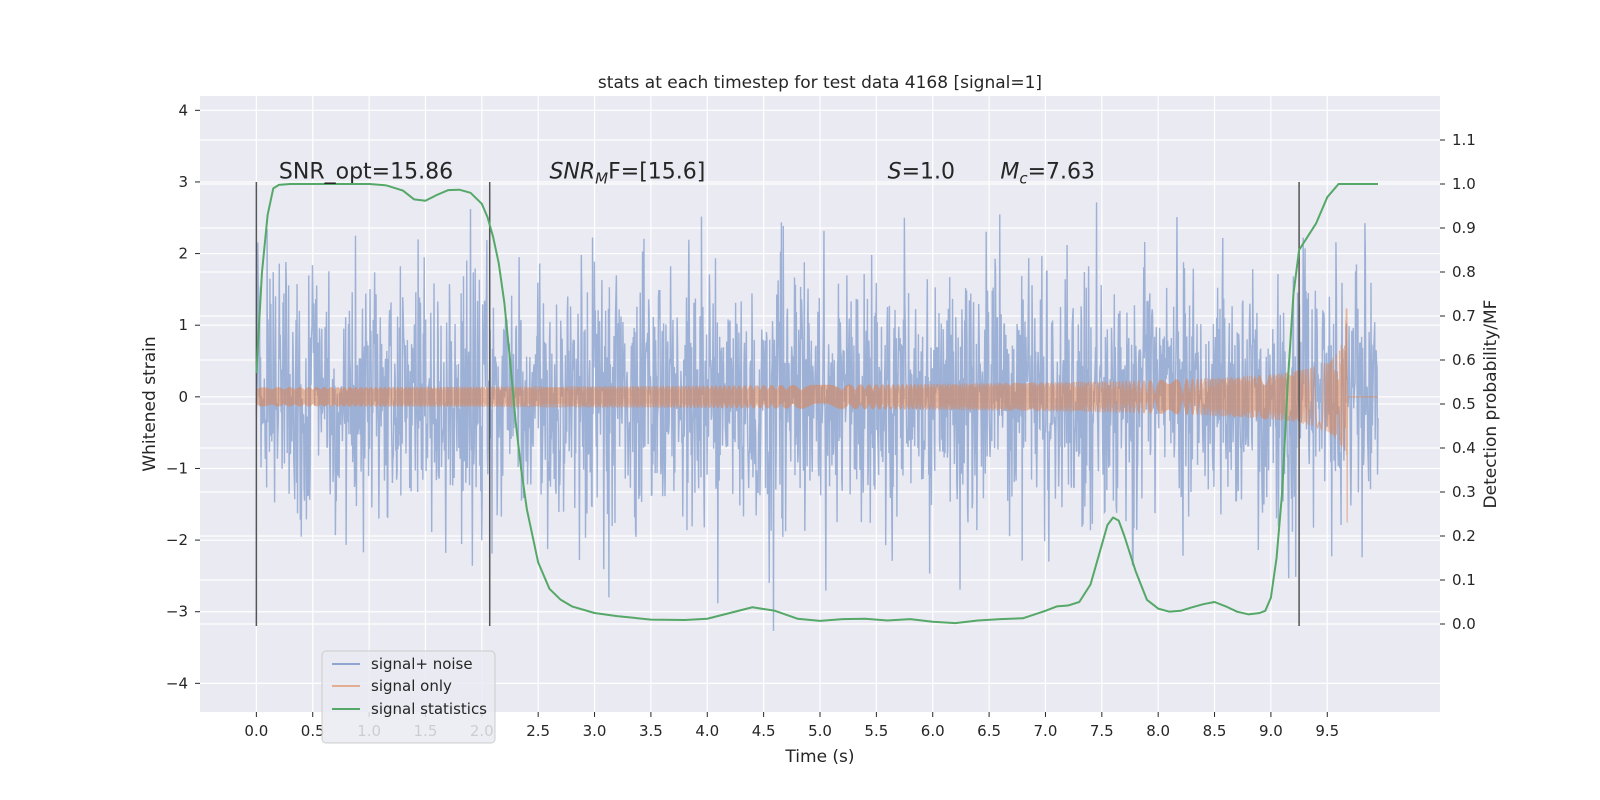 The width and height of the screenshot is (1600, 800). Describe the element at coordinates (1046, 731) in the screenshot. I see `x-tick-label-14: 7.0` at that location.